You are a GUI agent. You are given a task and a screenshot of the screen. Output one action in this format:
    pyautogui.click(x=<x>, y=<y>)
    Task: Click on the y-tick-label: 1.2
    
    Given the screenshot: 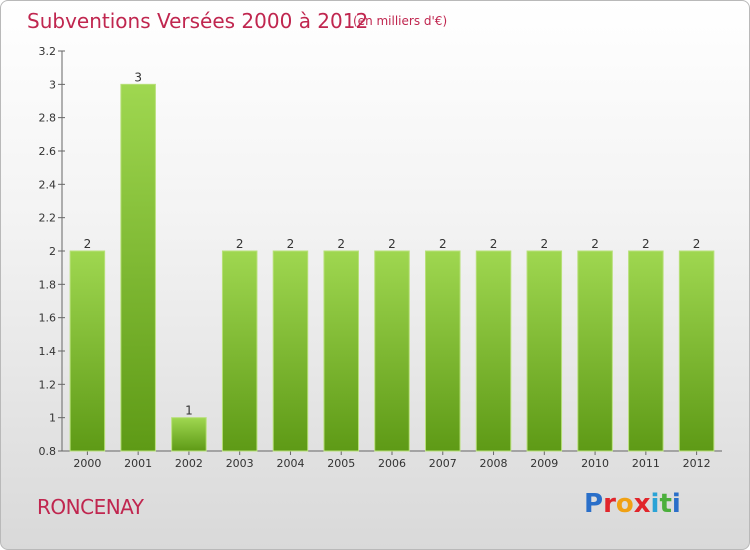 What is the action you would take?
    pyautogui.click(x=48, y=384)
    